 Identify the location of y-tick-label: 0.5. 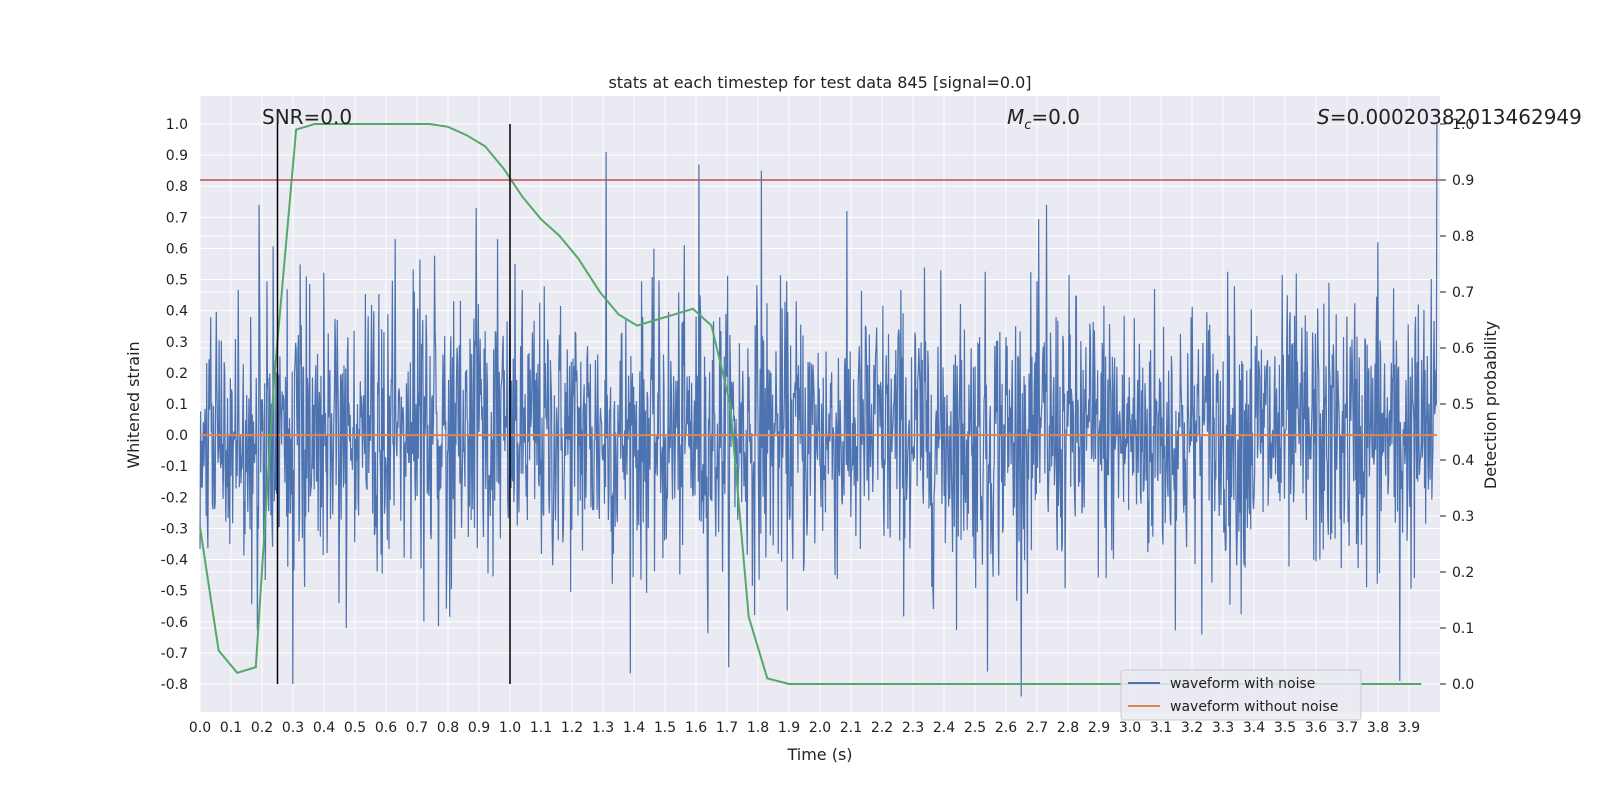
(177, 281).